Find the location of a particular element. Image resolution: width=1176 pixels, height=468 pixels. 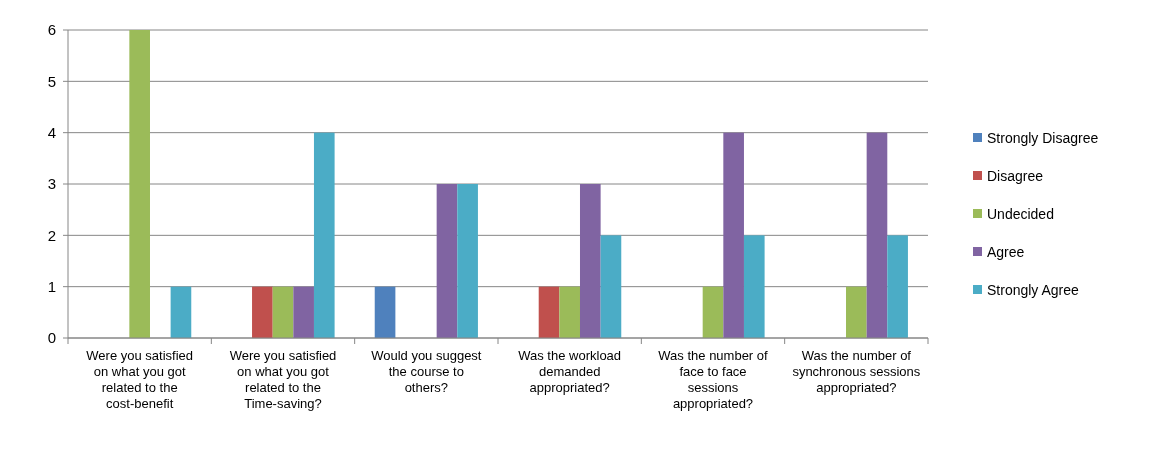

x-tick-label: Was the workload demanded appropriated? is located at coordinates (570, 371).